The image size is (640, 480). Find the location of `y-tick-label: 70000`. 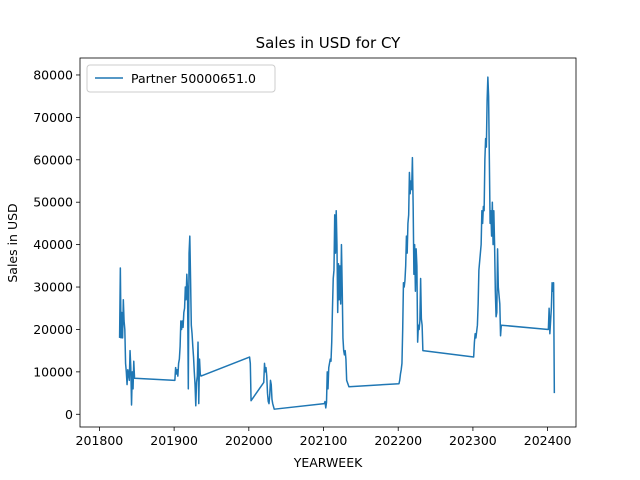

y-tick-label: 70000 is located at coordinates (53, 117).